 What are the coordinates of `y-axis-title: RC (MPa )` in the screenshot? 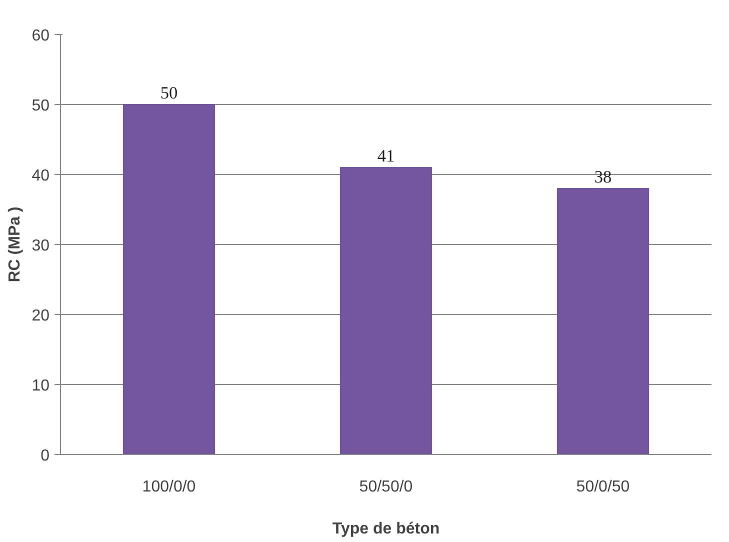 It's located at (15, 244).